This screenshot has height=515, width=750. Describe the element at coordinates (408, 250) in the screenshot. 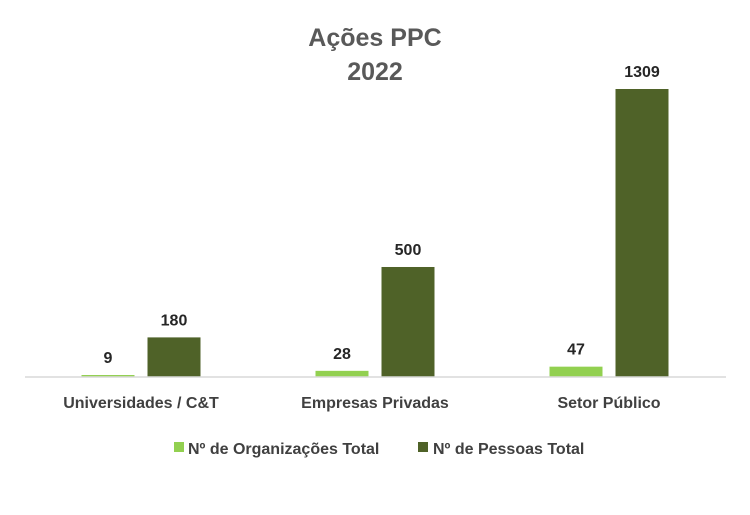

I see `data-label: 500` at that location.